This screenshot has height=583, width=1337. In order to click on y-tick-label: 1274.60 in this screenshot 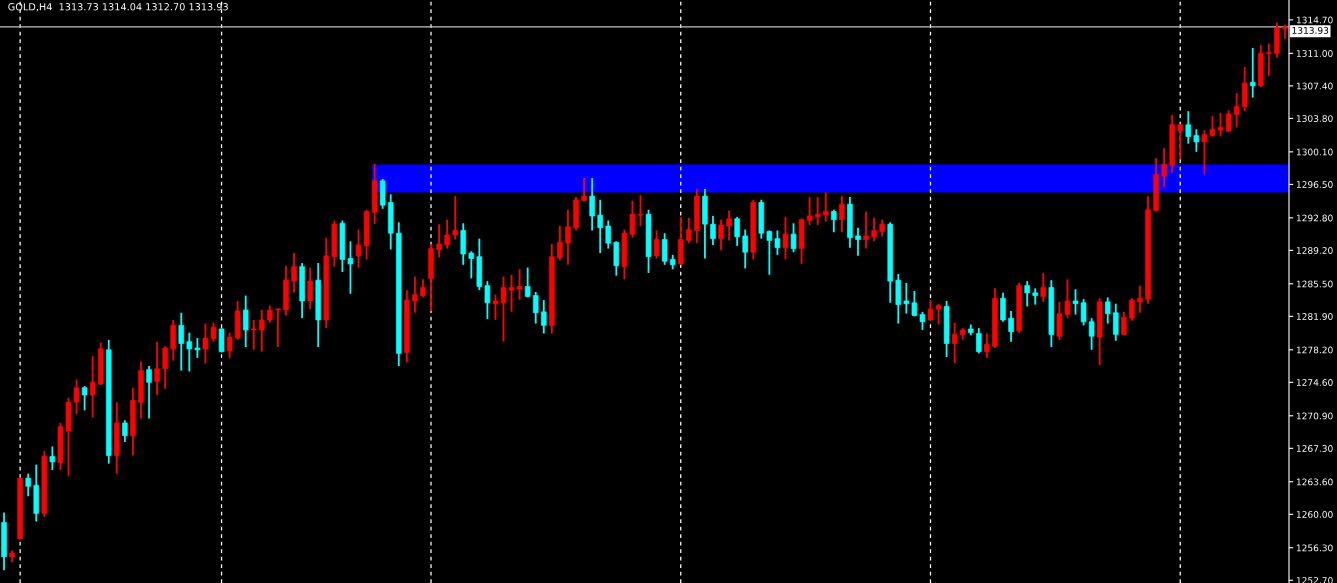, I will do `click(1314, 382)`.